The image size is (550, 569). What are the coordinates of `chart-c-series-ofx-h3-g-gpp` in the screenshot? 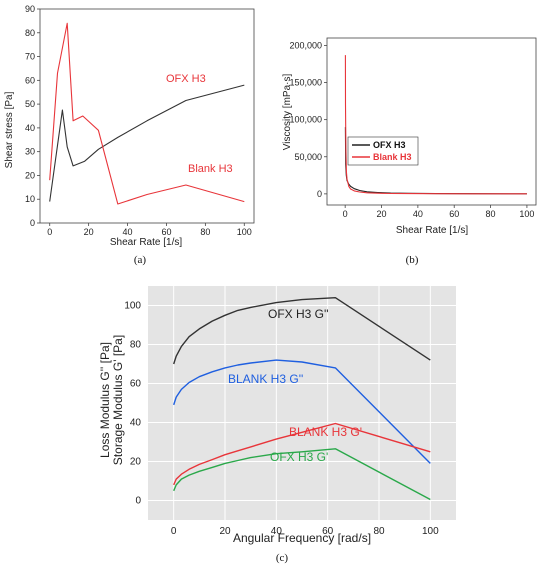 It's located at (302, 331).